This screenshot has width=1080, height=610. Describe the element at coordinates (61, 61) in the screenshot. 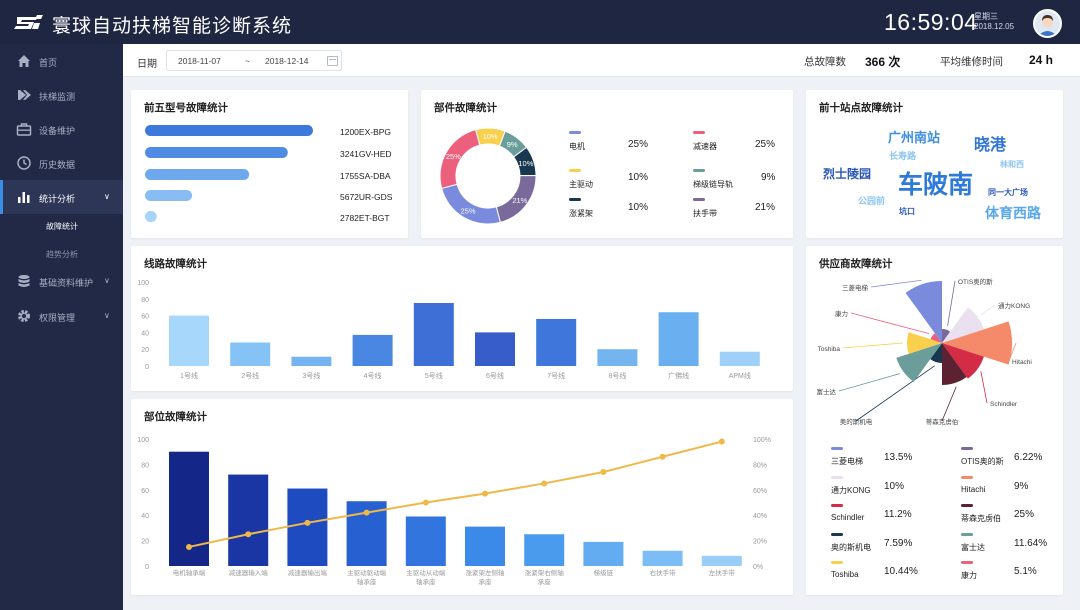

I see `sidebar-item-home: 首页` at that location.